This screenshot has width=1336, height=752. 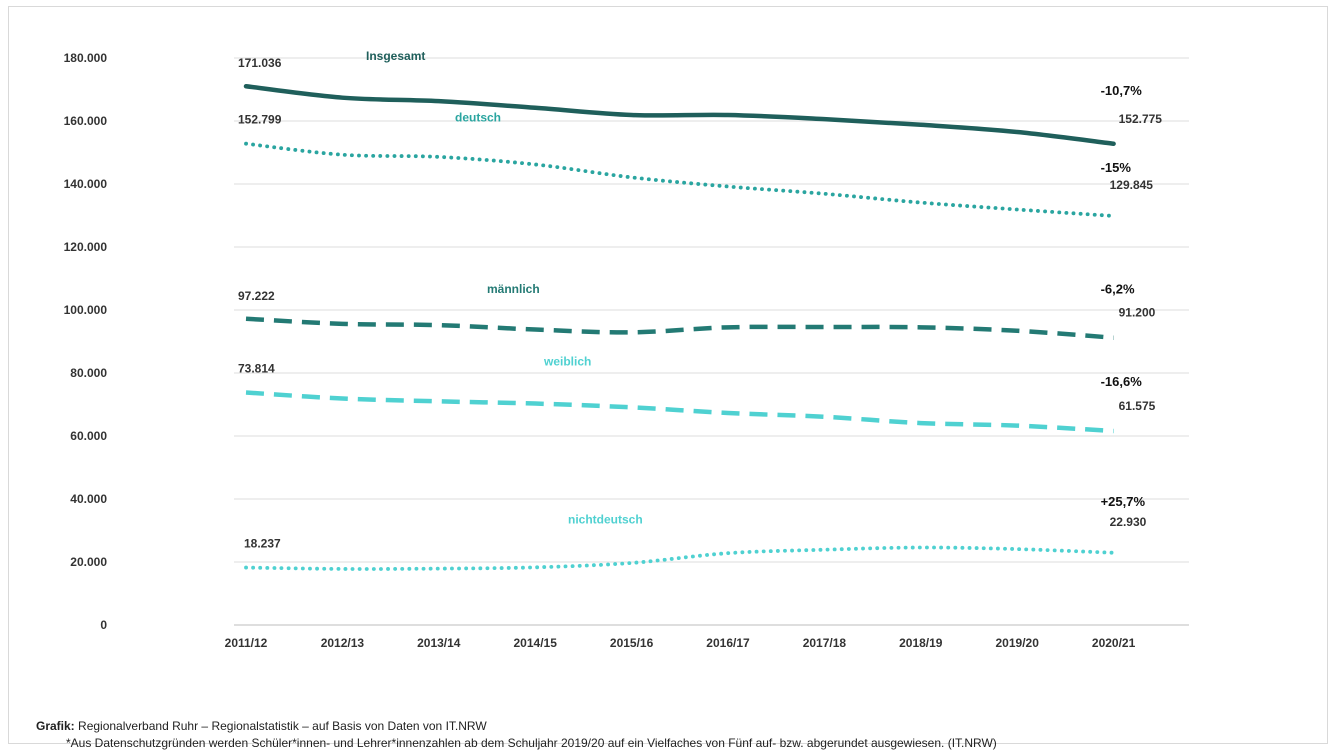 What do you see at coordinates (679, 412) in the screenshot?
I see `series-line-weiblich` at bounding box center [679, 412].